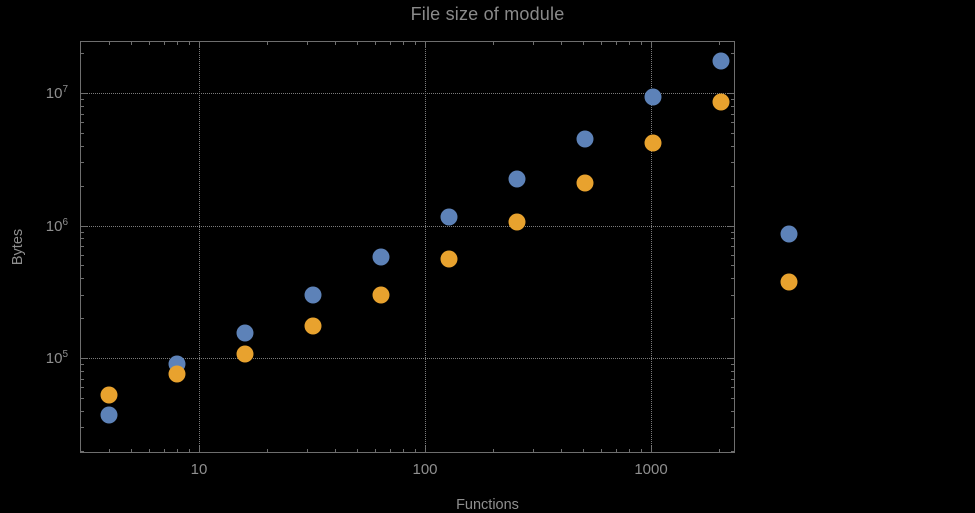 The image size is (975, 513). Describe the element at coordinates (56, 225) in the screenshot. I see `y-tick-label: 106` at that location.